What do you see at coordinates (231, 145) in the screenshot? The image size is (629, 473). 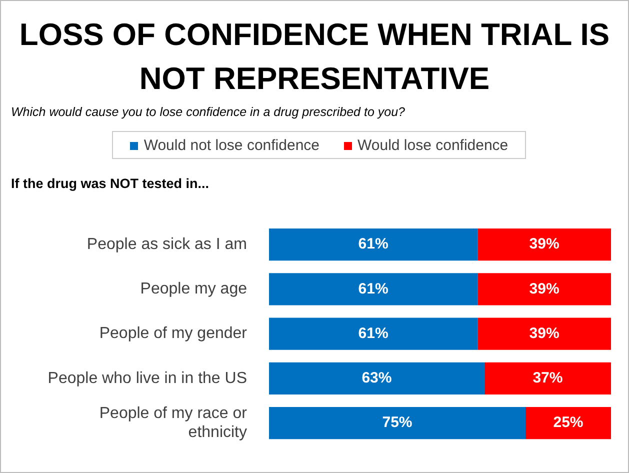 I see `legend-label: Would not lose confidence` at bounding box center [231, 145].